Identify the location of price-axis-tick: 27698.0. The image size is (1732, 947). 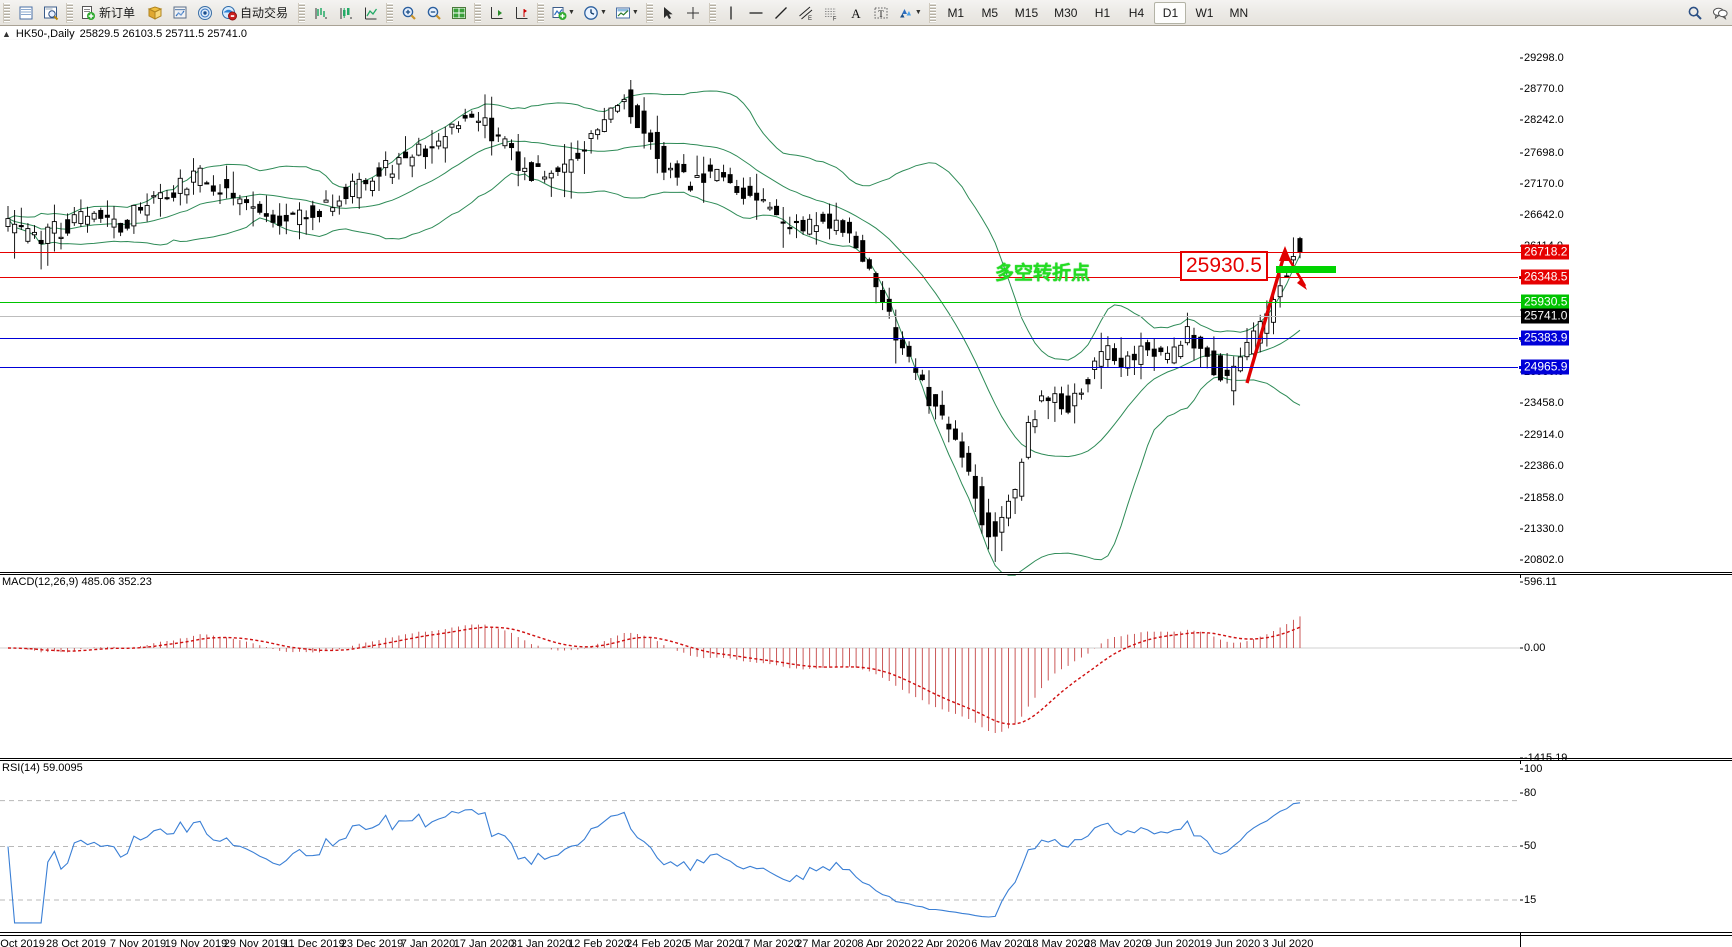
(1542, 152).